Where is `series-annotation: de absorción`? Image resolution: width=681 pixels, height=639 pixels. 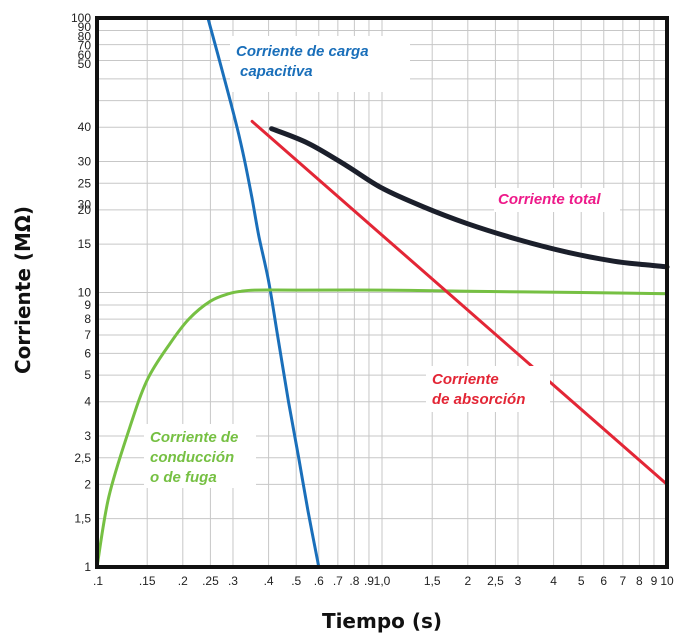
series-annotation: de absorción is located at coordinates (478, 399).